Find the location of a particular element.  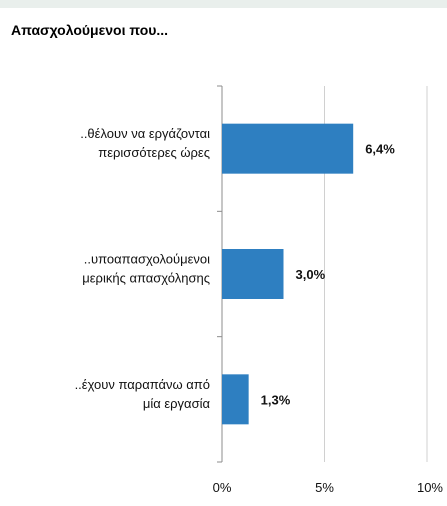

category-label: μία εργασία is located at coordinates (177, 403).